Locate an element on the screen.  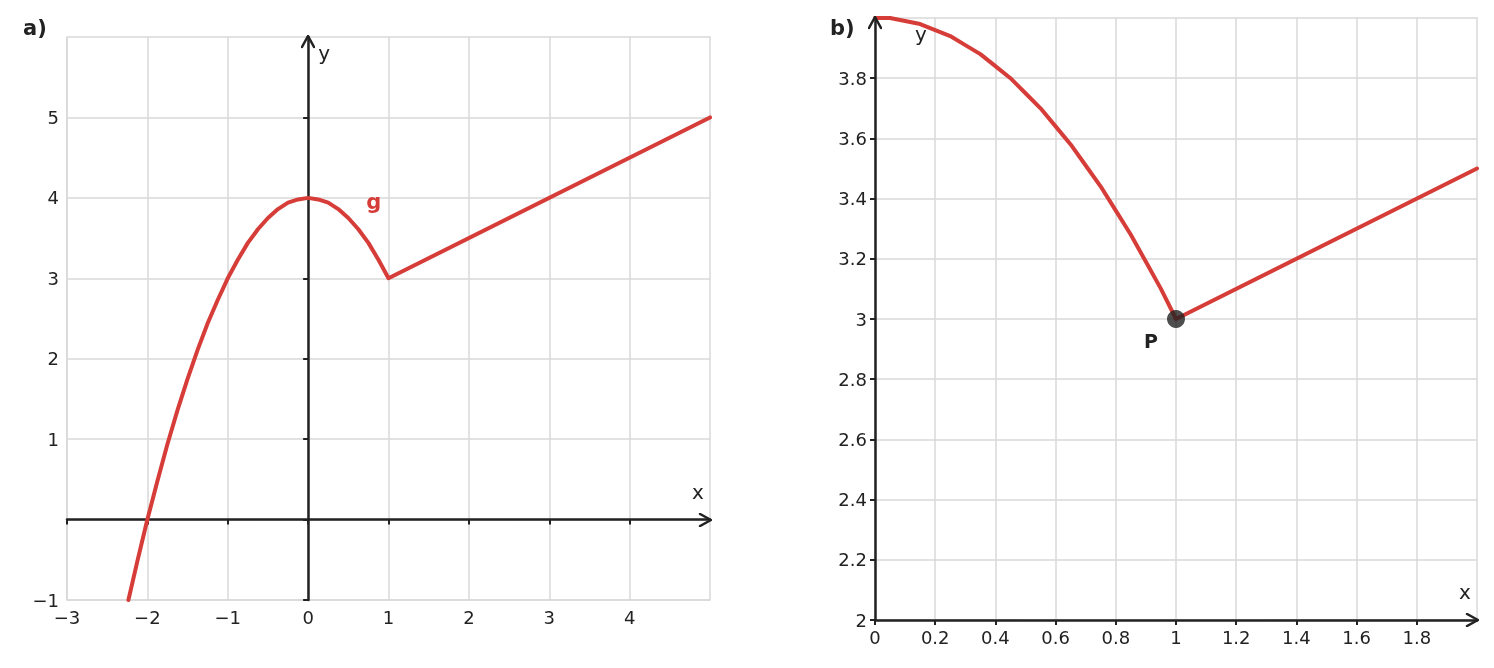
y-tick-label: 3.8 is located at coordinates (852, 78).